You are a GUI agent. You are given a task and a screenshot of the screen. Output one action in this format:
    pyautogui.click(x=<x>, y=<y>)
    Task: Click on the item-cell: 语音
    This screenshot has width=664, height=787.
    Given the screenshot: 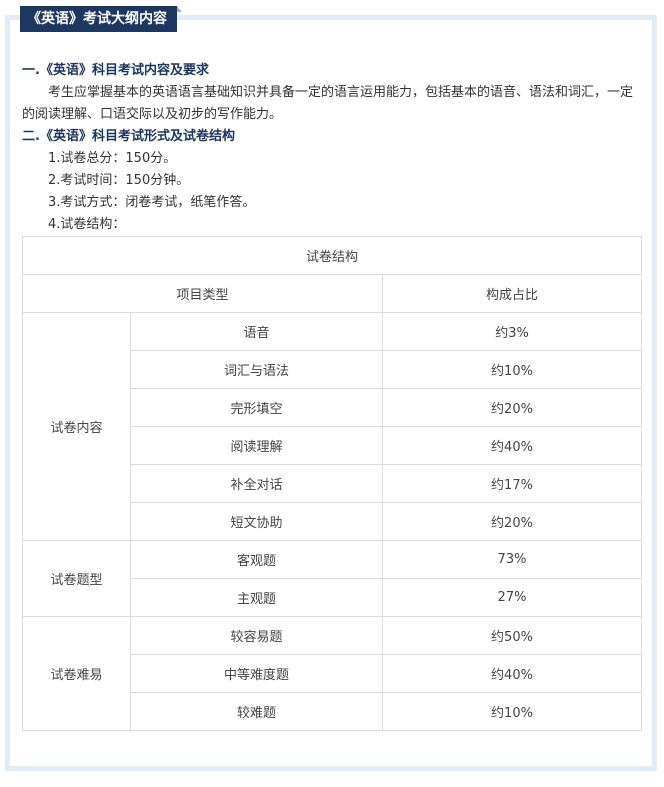 What is the action you would take?
    pyautogui.click(x=256, y=331)
    